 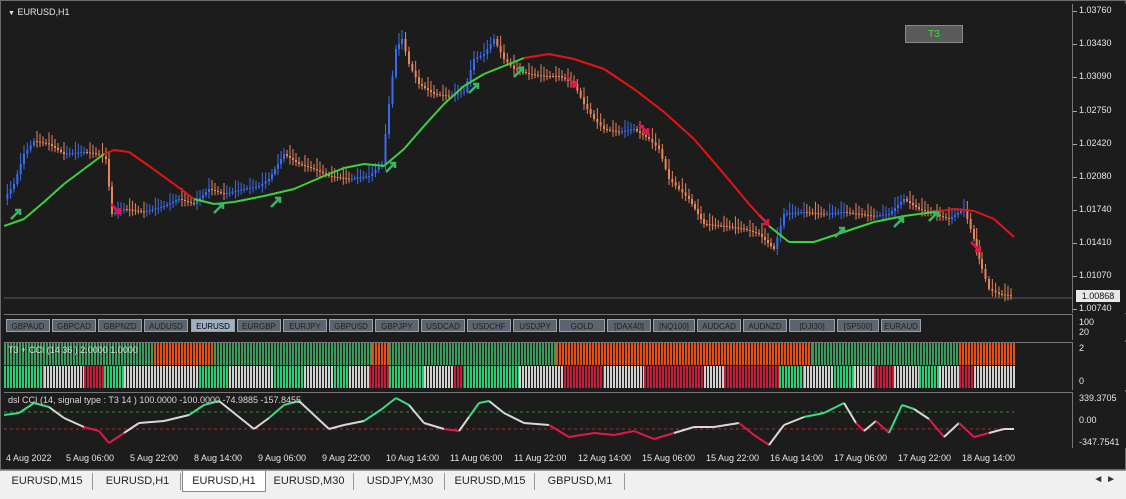 I want to click on symbol-button-dax40: [DAX40], so click(x=629, y=325).